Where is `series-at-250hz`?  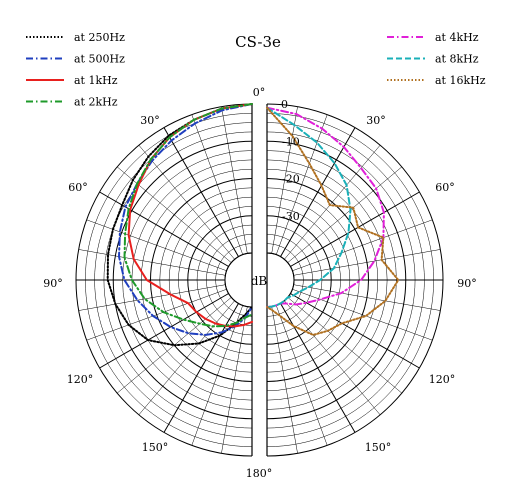 series-at-250hz is located at coordinates (179, 225).